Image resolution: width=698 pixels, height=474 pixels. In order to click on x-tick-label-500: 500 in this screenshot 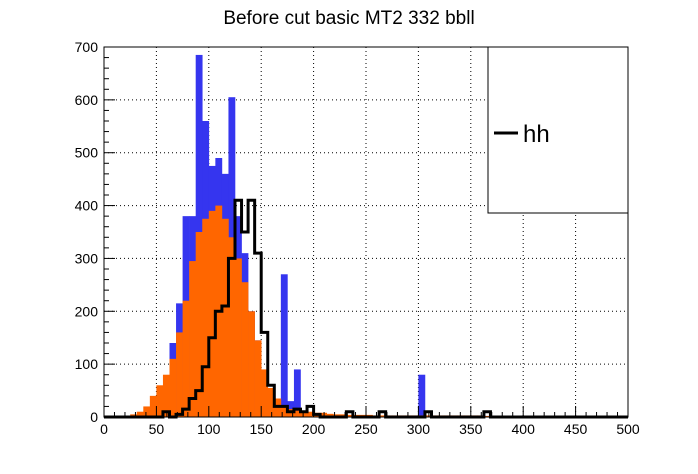, I will do `click(628, 429)`.